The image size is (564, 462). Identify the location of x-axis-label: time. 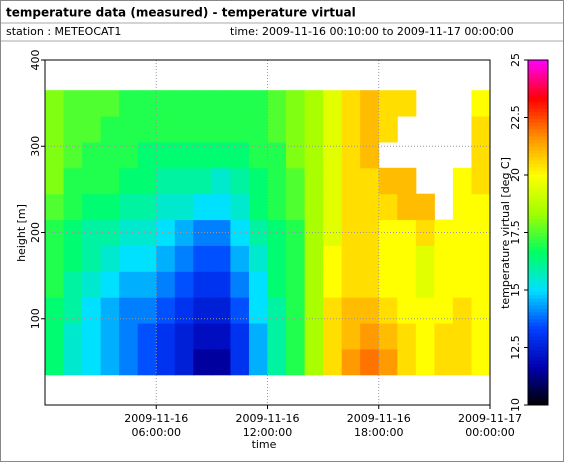
(264, 444).